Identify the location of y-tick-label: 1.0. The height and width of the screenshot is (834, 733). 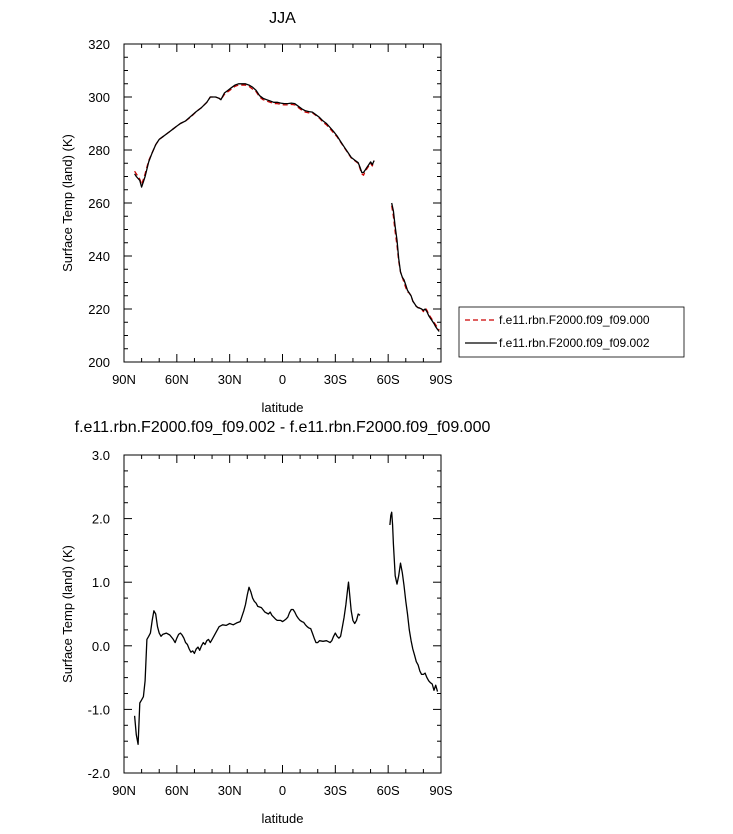
(101, 582).